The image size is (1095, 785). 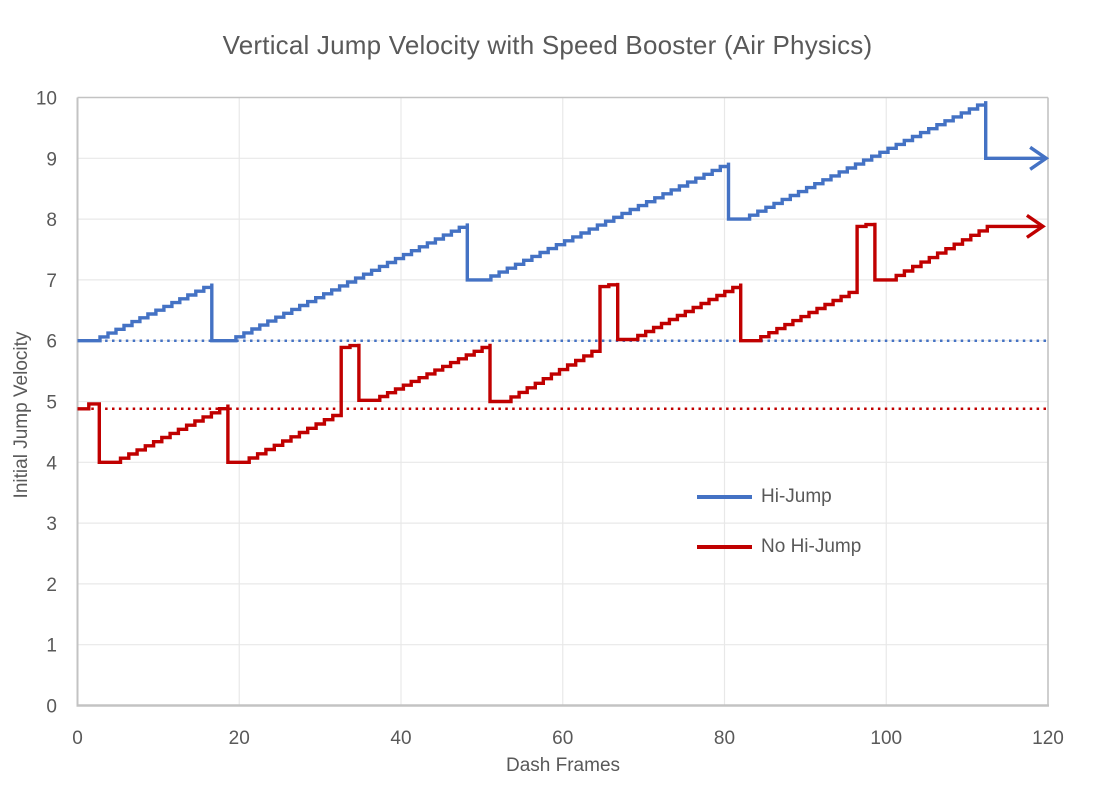 What do you see at coordinates (562, 738) in the screenshot?
I see `x-tick-label: 60` at bounding box center [562, 738].